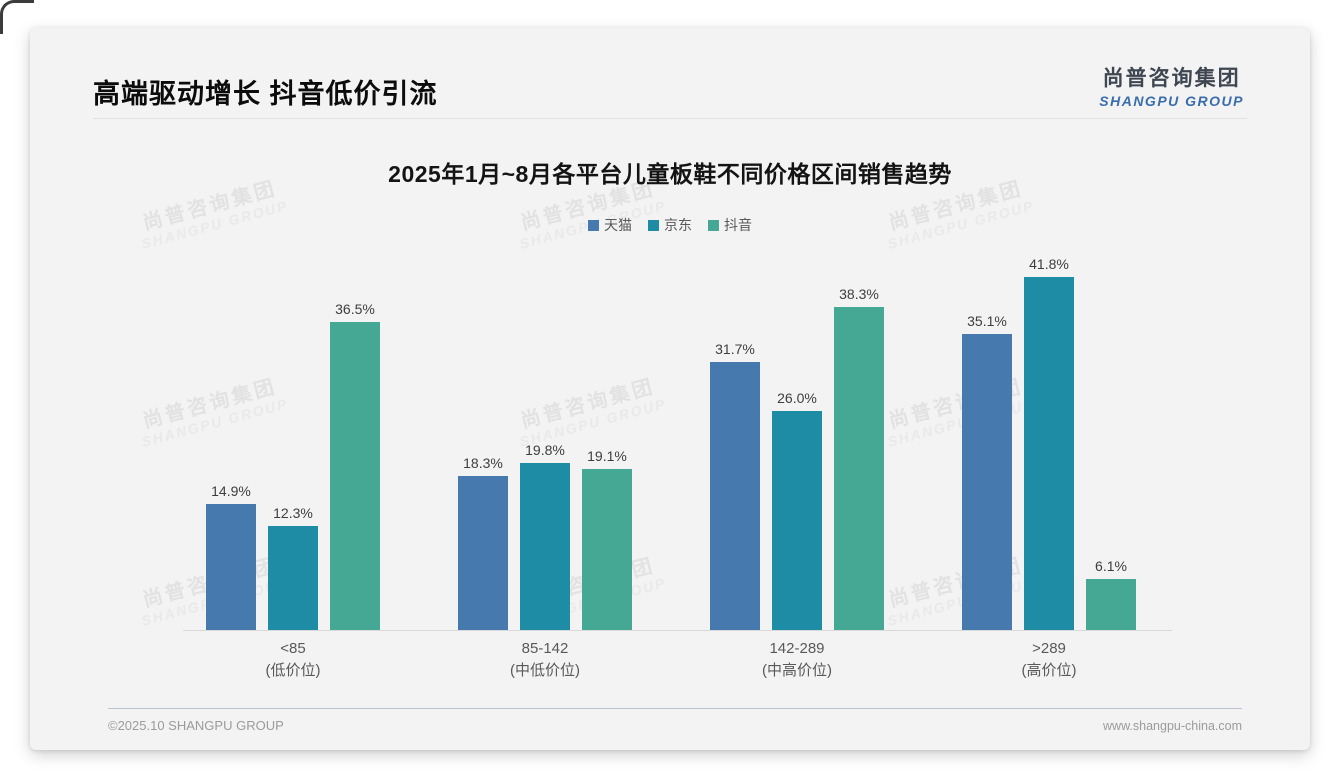 Image resolution: width=1340 pixels, height=780 pixels. Describe the element at coordinates (196, 725) in the screenshot. I see `footer-copyright: ©2025.10 SHANGPU GROUP` at that location.